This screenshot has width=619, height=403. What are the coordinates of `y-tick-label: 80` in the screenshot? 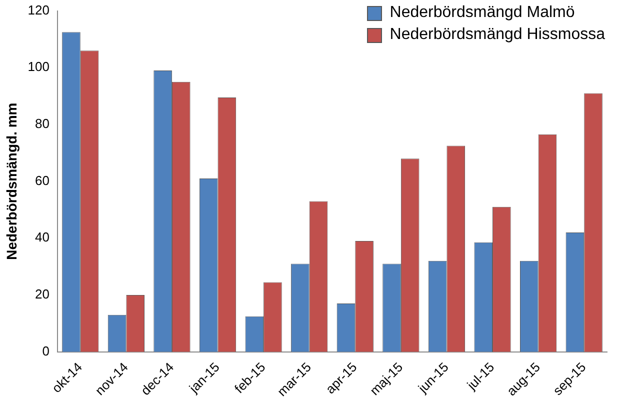 It's located at (42, 124).